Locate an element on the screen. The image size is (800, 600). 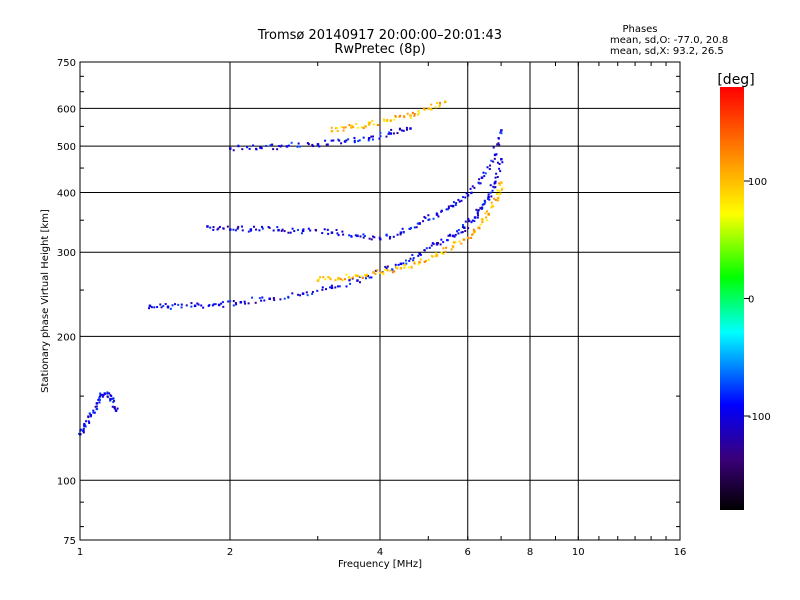
chart-subtitle: RwPretec (8p) is located at coordinates (379, 49).